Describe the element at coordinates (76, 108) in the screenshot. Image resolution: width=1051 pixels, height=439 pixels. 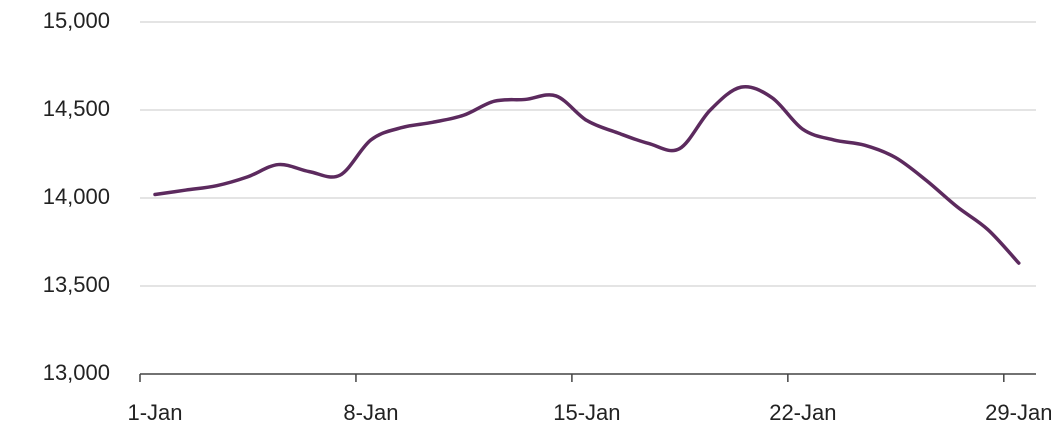
I see `y-tick-label: 14,500` at that location.